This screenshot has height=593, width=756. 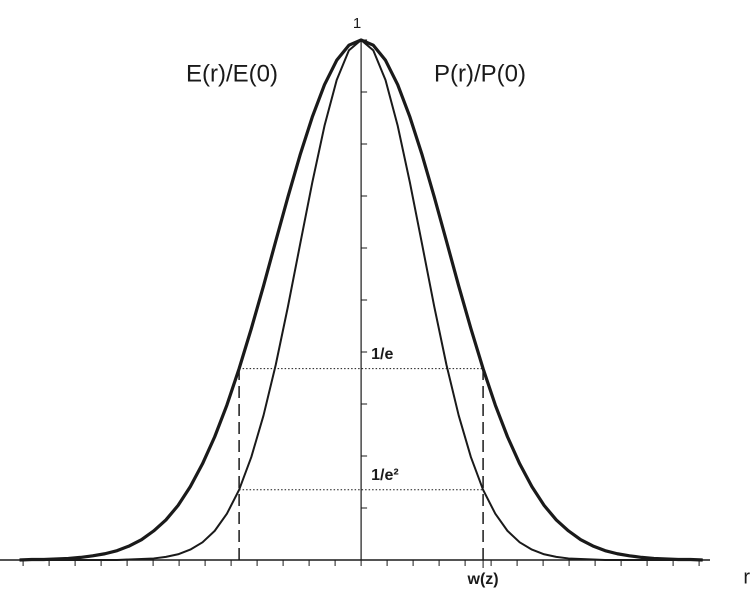 I want to click on x-tick-label: w(z), so click(x=483, y=579).